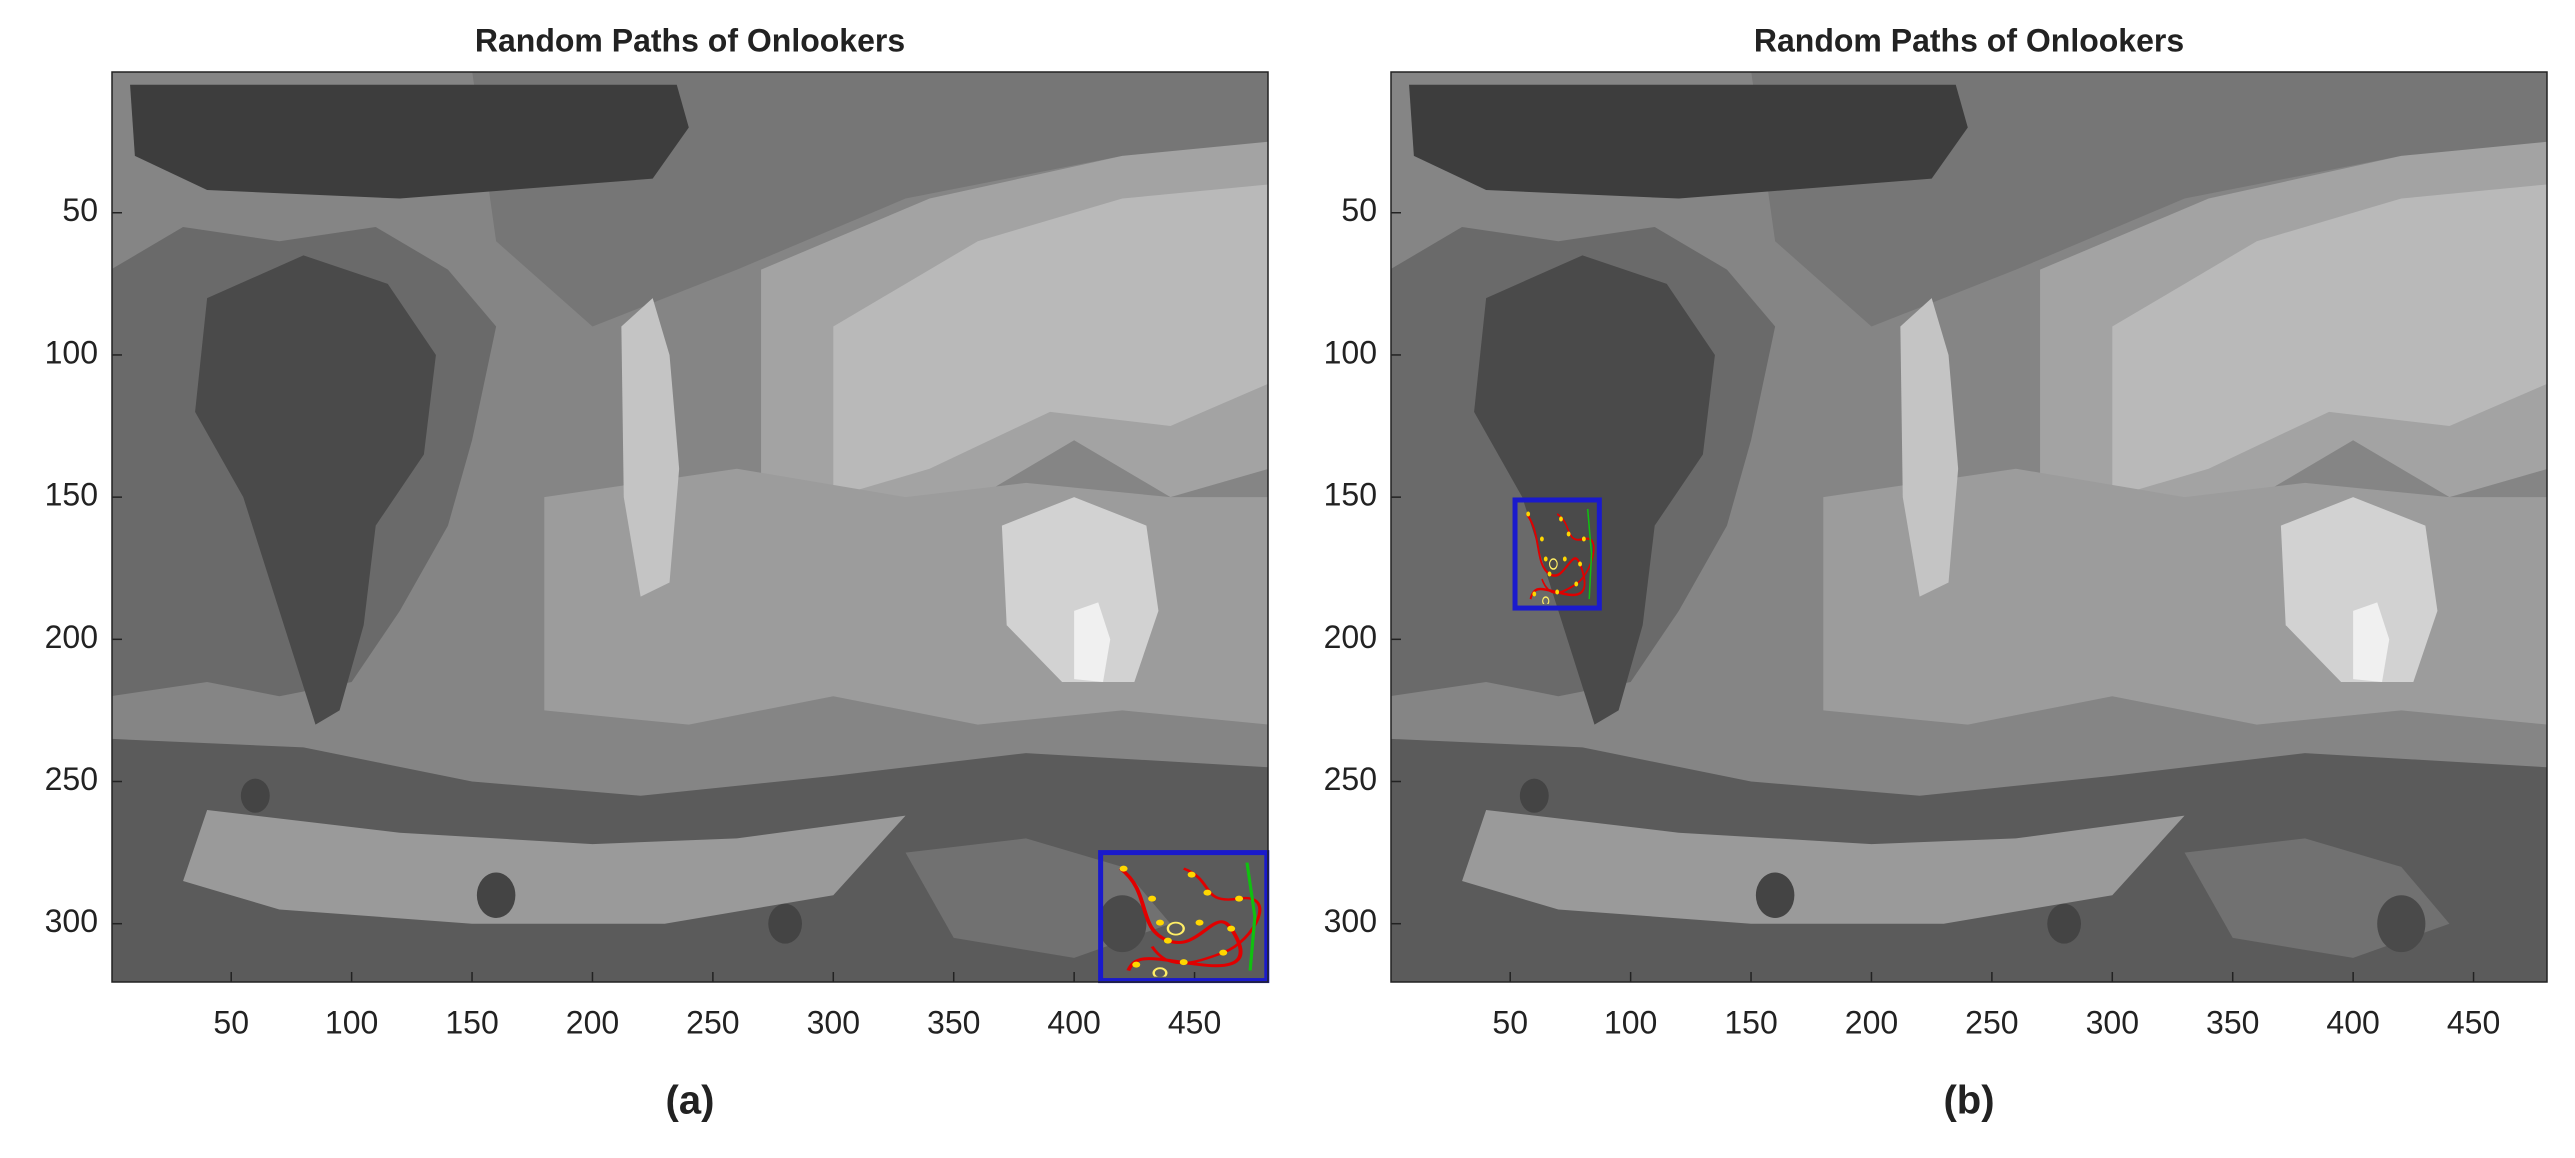  I want to click on caption: (a), so click(690, 1101).